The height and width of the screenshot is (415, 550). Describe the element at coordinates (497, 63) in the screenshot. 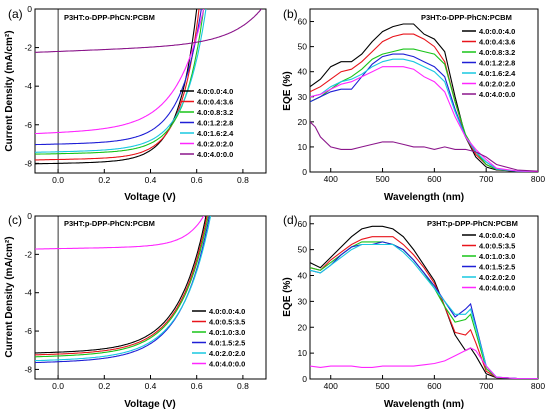

I see `panel-b-legend-label: 4.0:1.2:2.8` at that location.